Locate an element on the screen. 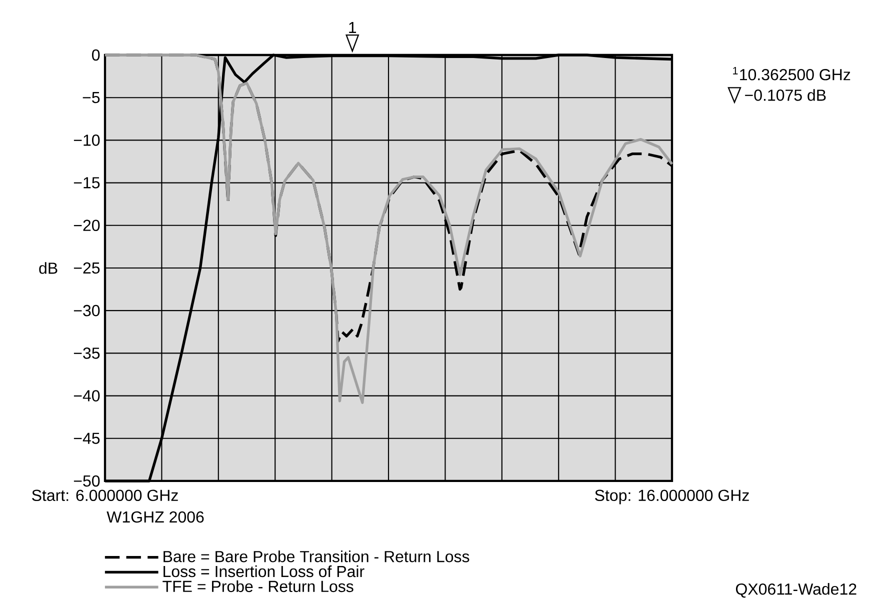  y-tick-label: −15 is located at coordinates (87, 182).